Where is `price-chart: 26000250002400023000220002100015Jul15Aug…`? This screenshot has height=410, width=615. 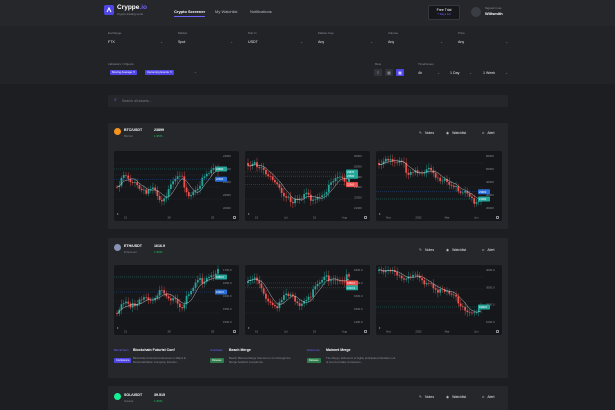
price-chart: 26000250002400023000220002100015Jul15Aug… is located at coordinates (307, 186).